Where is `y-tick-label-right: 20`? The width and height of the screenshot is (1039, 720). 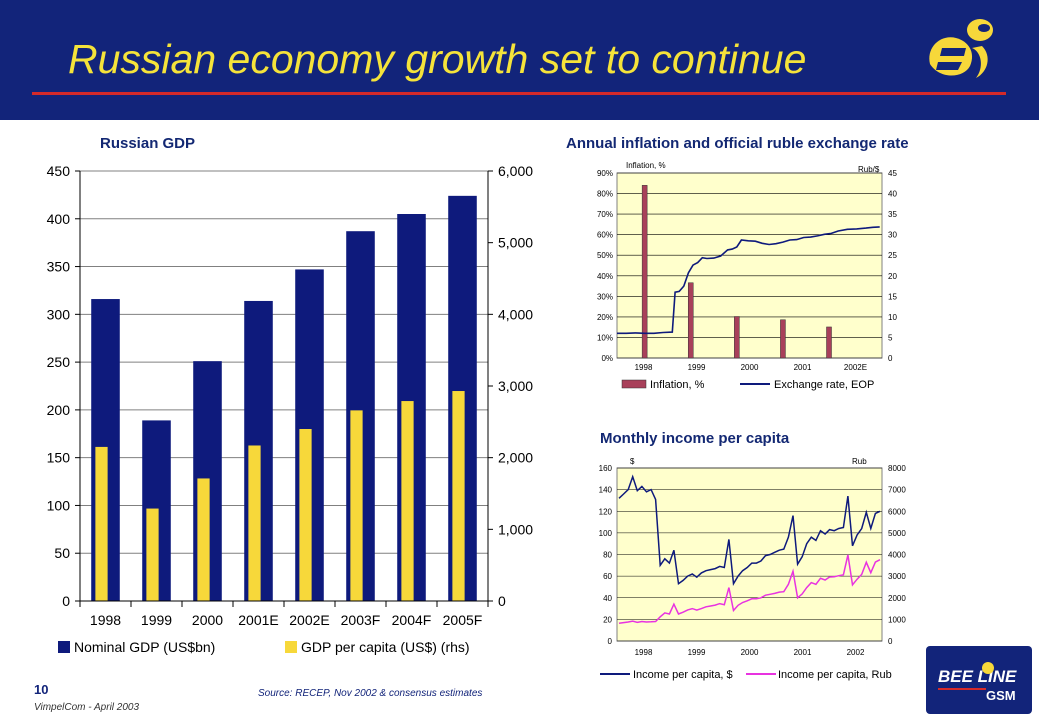
y-tick-label-right: 20 is located at coordinates (892, 276).